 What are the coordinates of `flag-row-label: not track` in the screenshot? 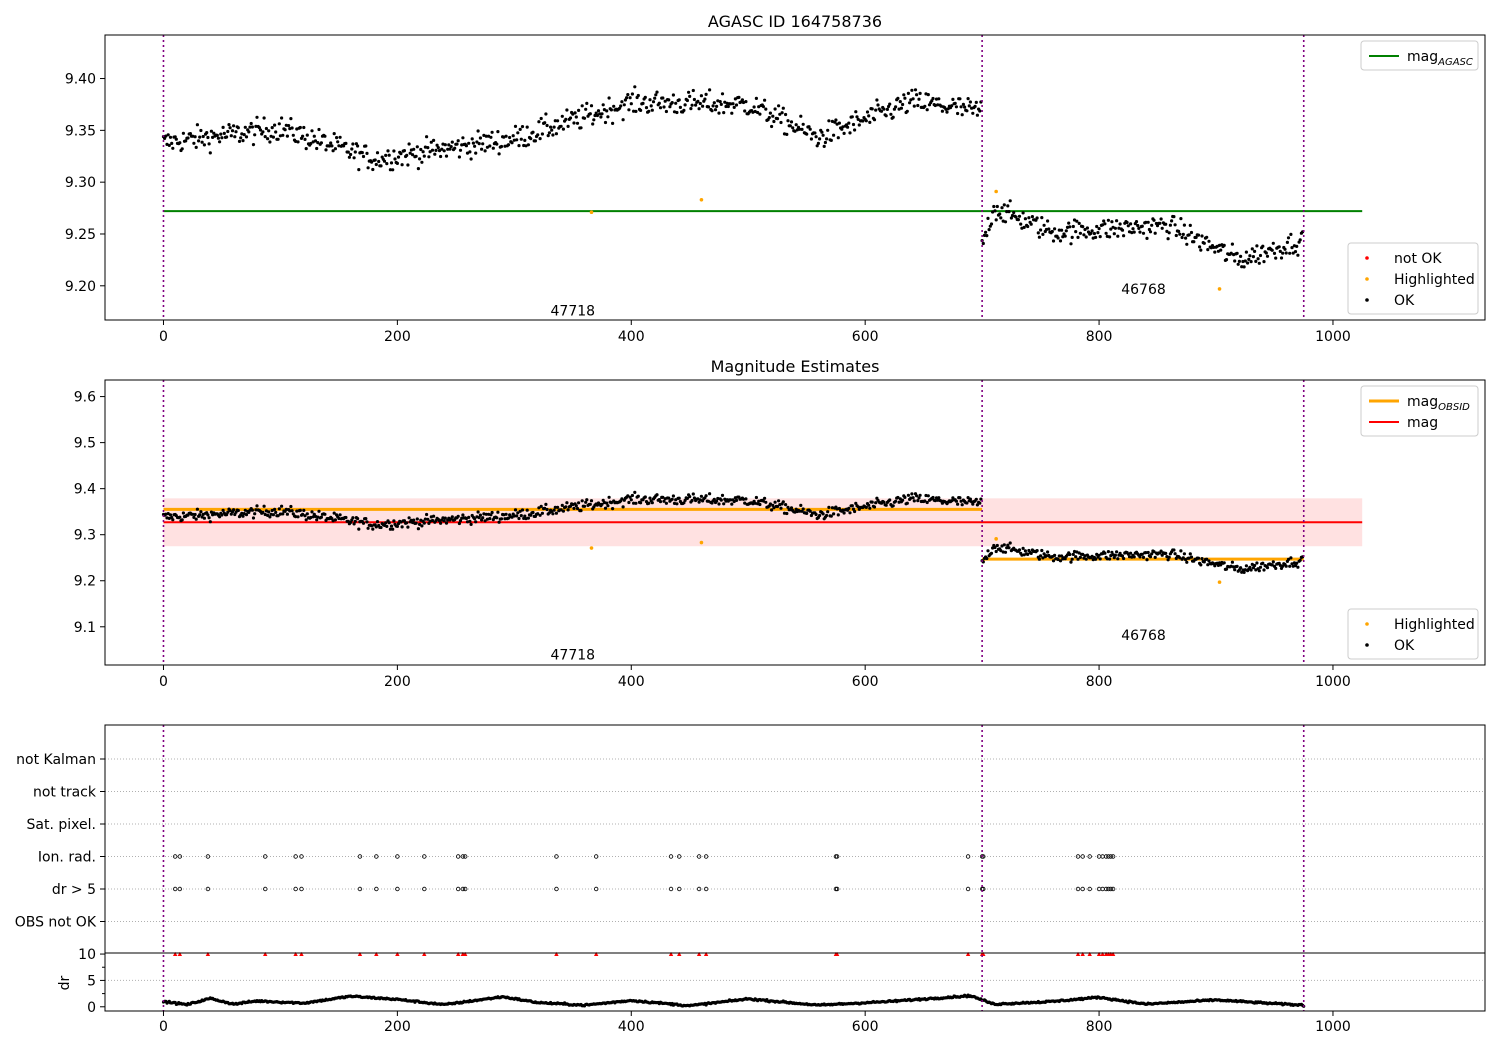 It's located at (65, 793).